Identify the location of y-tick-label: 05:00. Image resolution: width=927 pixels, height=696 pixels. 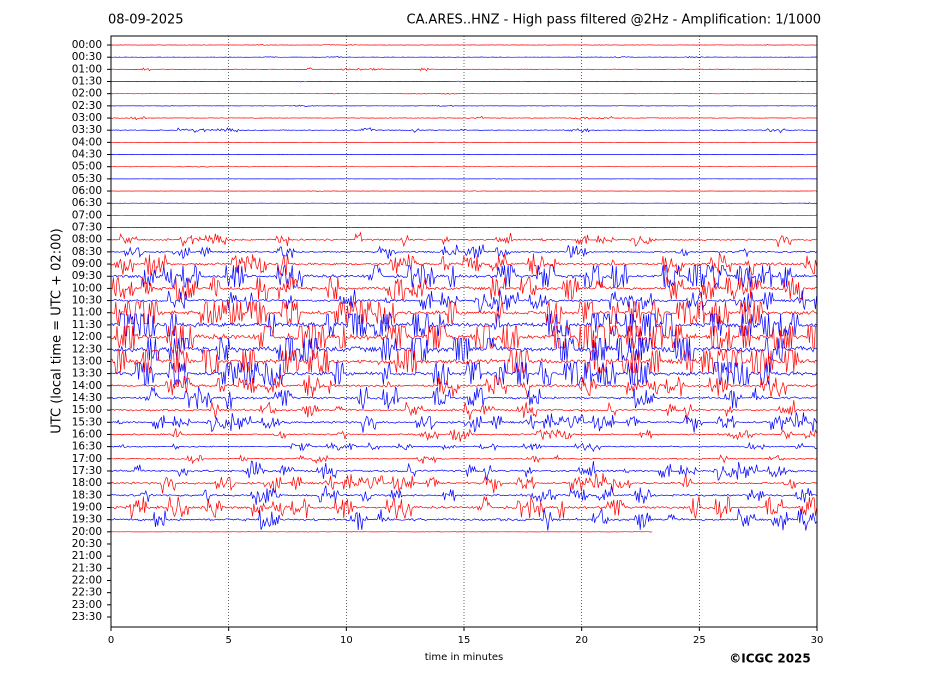
(87, 167).